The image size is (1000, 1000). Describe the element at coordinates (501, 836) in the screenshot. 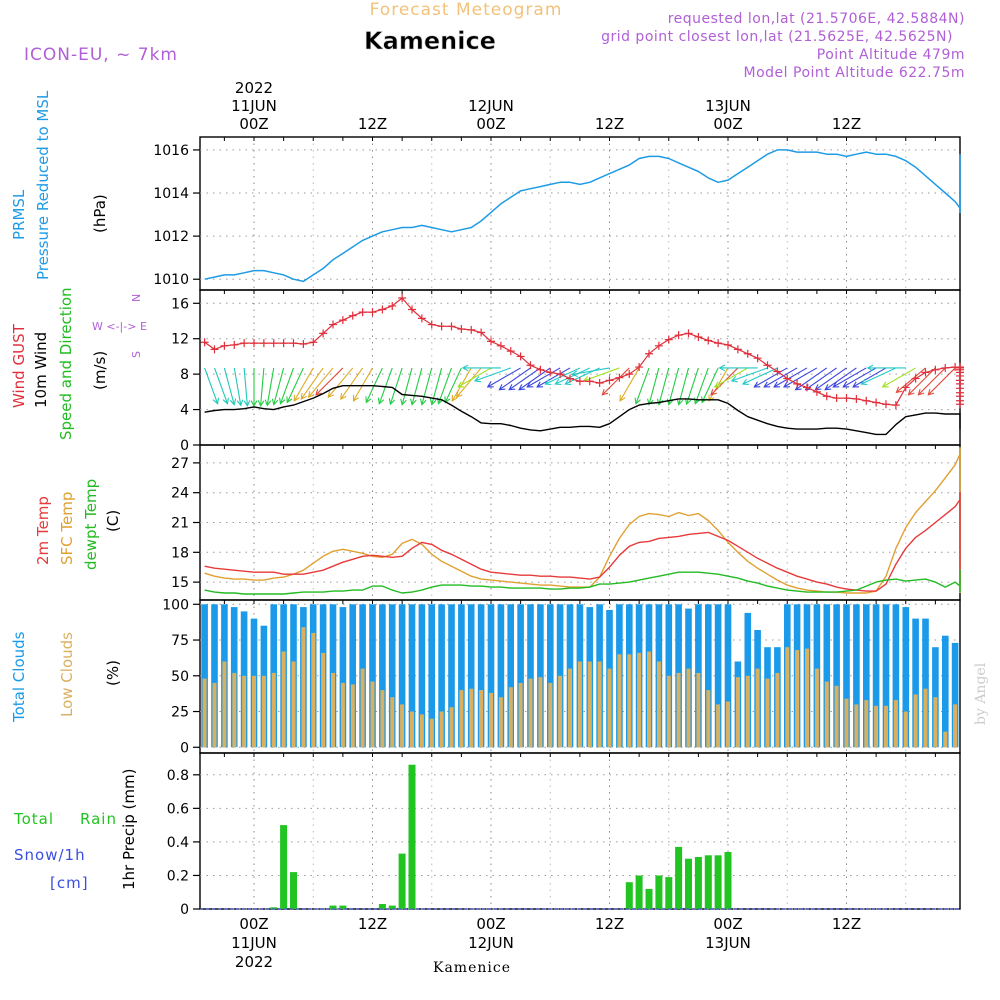

I see `precip-bars` at that location.